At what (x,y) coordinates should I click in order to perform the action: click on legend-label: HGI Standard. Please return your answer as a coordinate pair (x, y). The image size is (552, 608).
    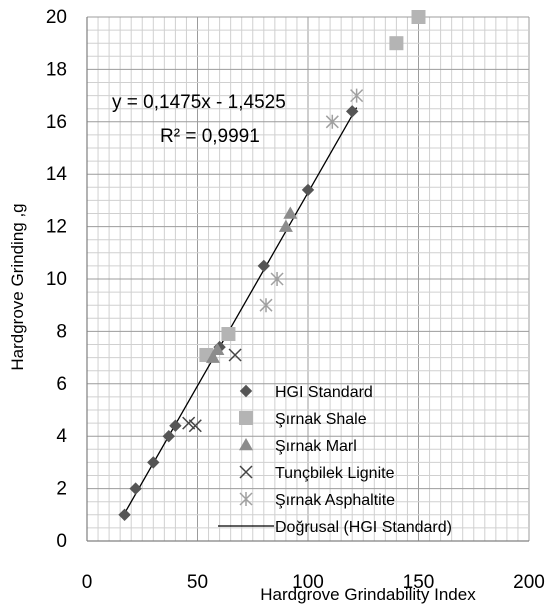
    Looking at the image, I should click on (324, 392).